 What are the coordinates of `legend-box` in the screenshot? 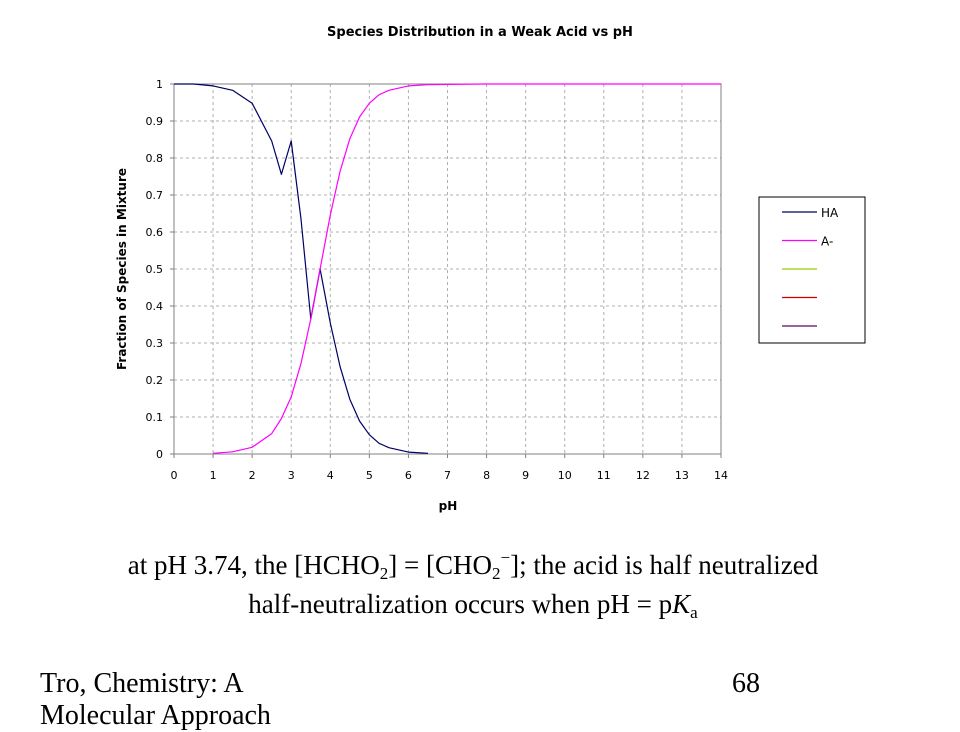 It's located at (812, 270).